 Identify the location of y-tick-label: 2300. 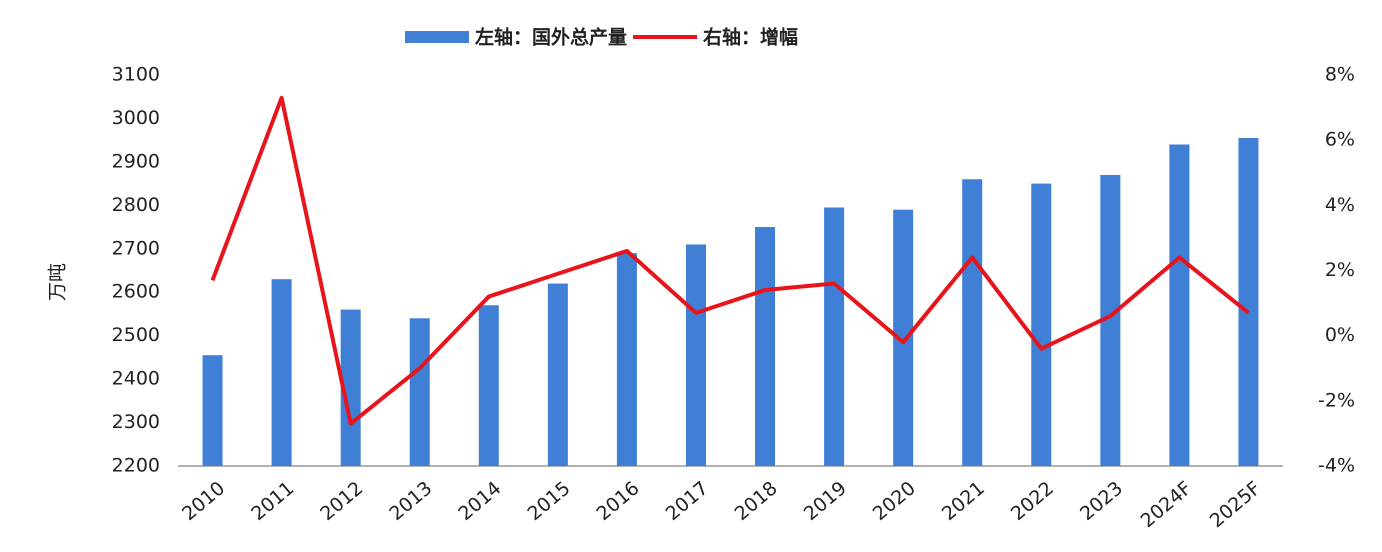
(136, 422).